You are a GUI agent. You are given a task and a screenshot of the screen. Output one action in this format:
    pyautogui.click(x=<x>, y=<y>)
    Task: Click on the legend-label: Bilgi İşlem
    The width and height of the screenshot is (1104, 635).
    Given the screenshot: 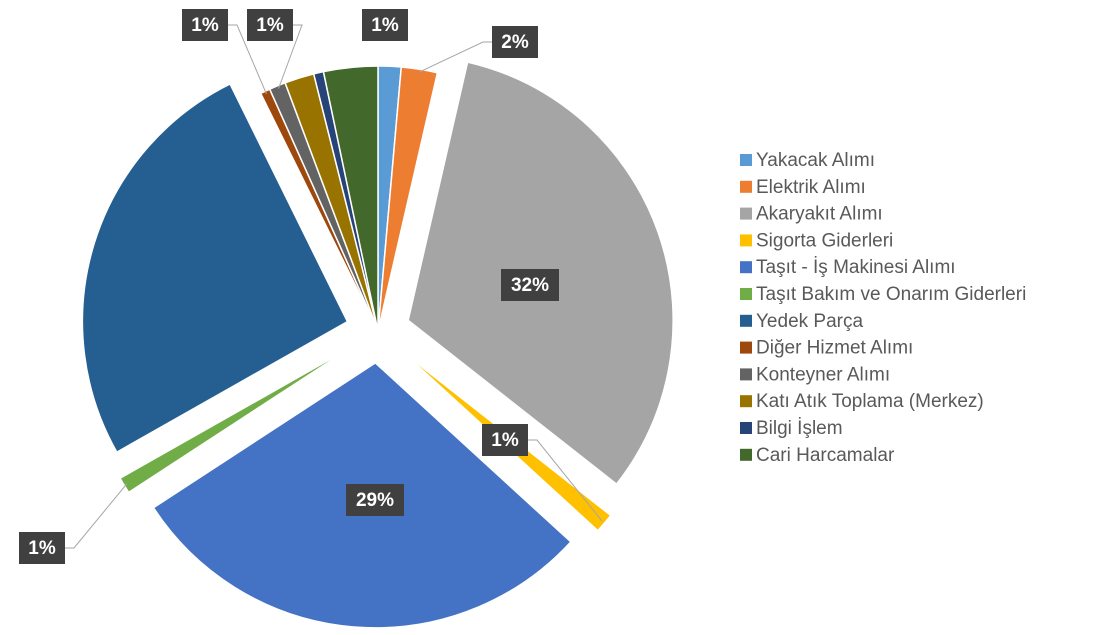 What is the action you would take?
    pyautogui.click(x=799, y=428)
    